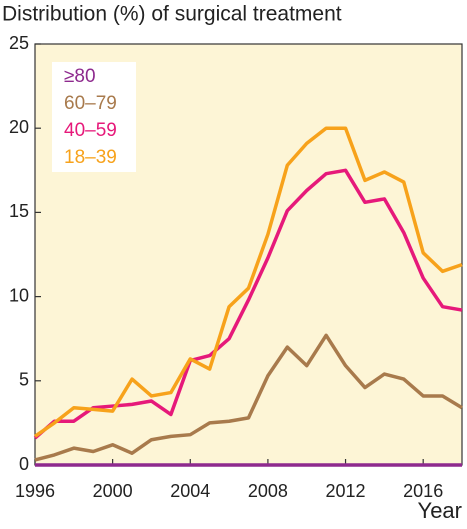 The image size is (467, 529). I want to click on y-tick-label: 25, so click(19, 43).